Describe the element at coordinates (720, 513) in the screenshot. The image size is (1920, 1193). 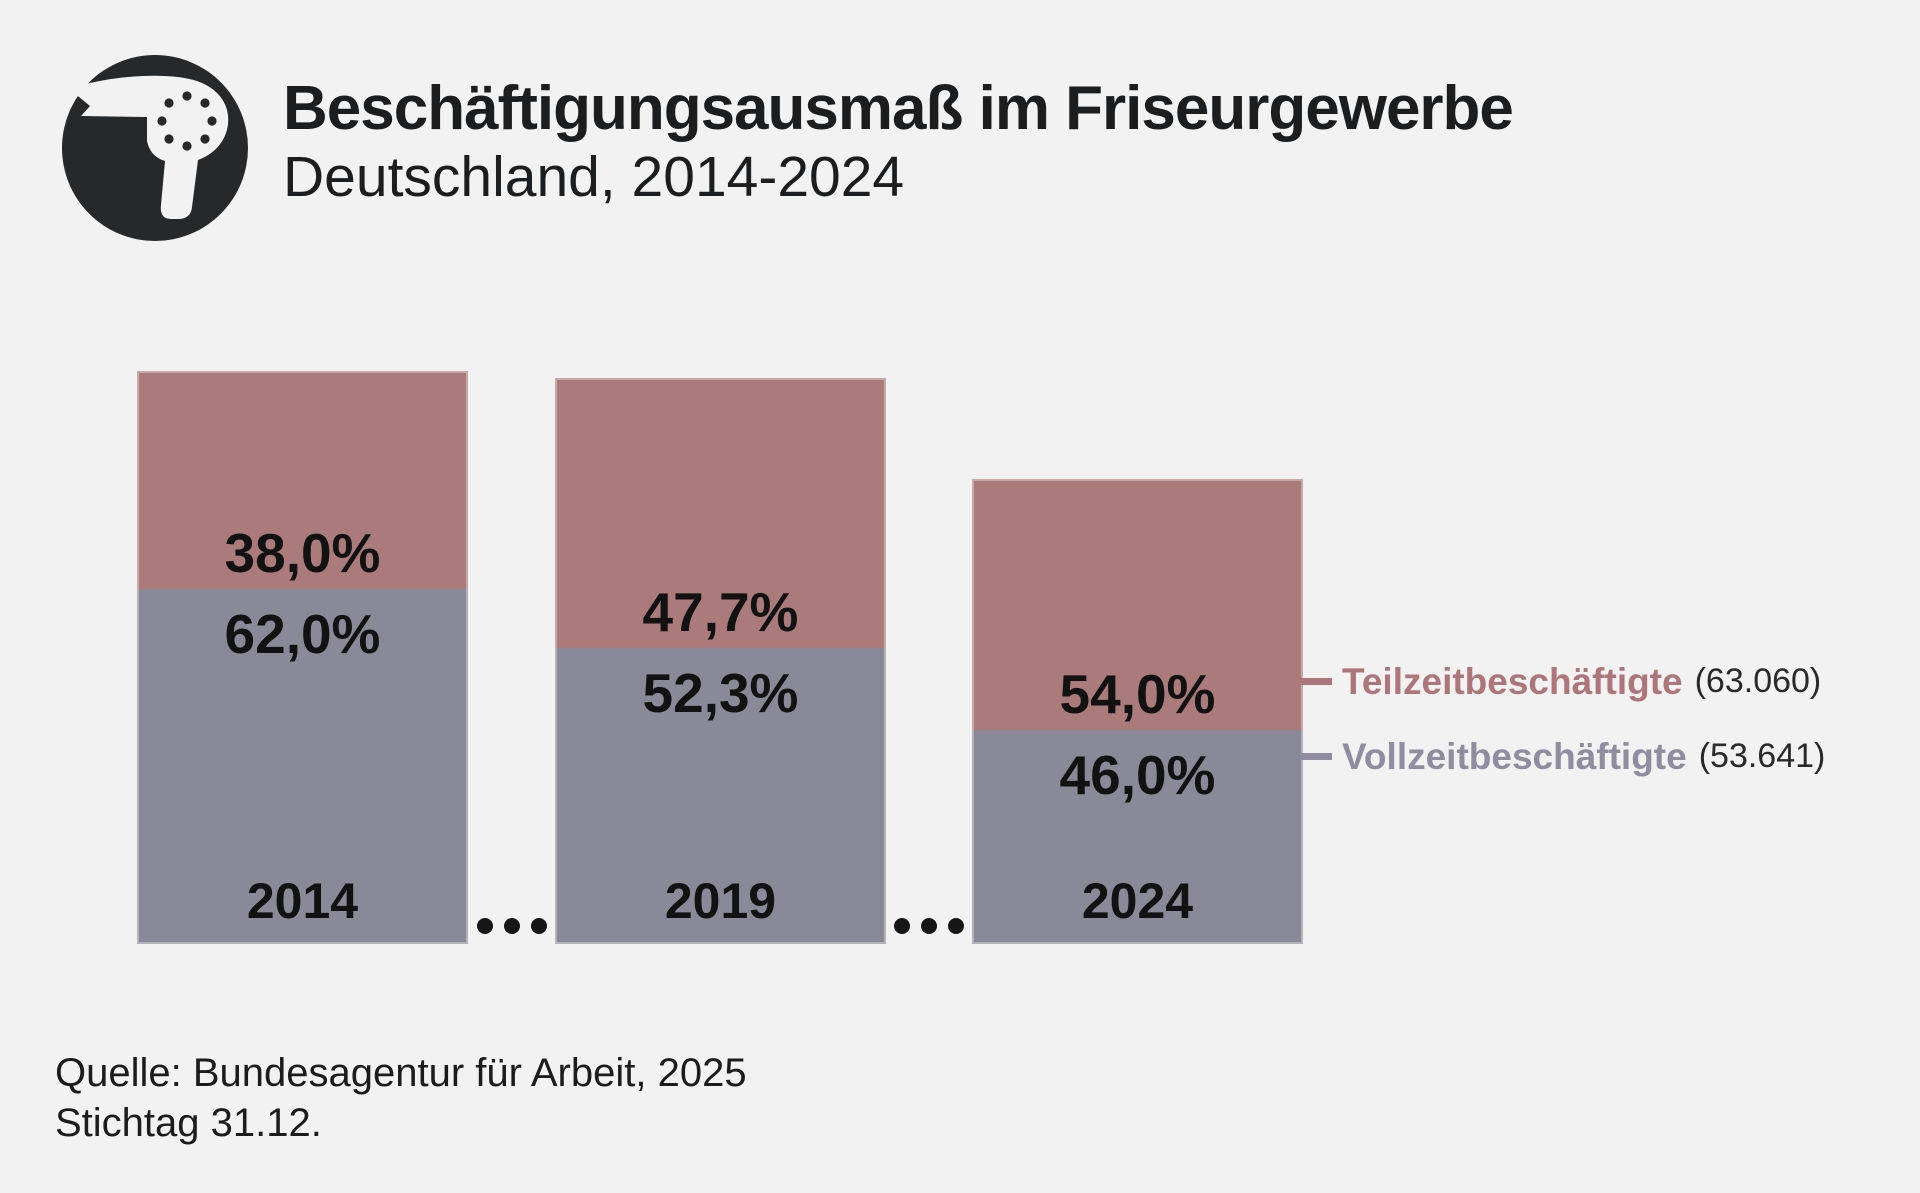
I see `segment-teilzeitbeschäftigte-2019: 47,7%` at that location.